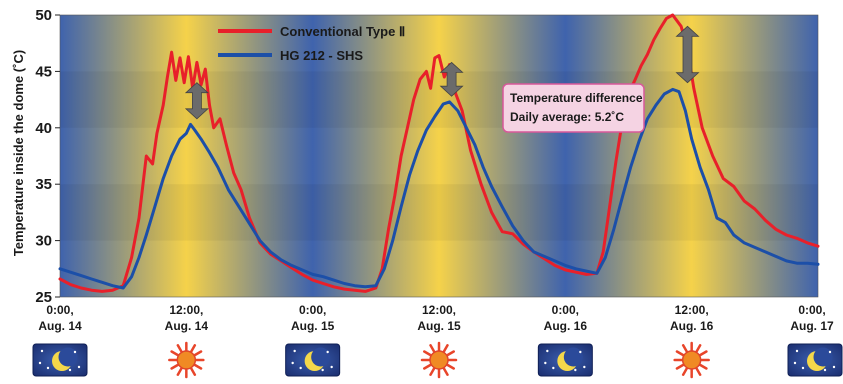  Describe the element at coordinates (43, 15) in the screenshot. I see `y-tick-label: 50` at that location.